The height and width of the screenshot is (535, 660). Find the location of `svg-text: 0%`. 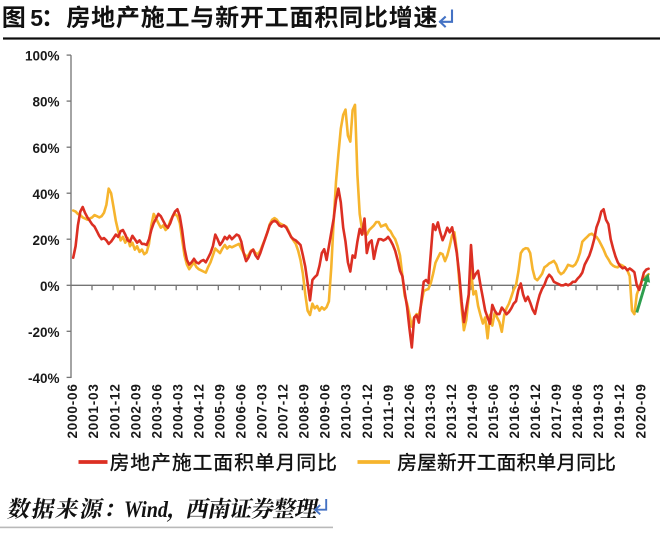

svg-text: 0% is located at coordinates (50, 286).